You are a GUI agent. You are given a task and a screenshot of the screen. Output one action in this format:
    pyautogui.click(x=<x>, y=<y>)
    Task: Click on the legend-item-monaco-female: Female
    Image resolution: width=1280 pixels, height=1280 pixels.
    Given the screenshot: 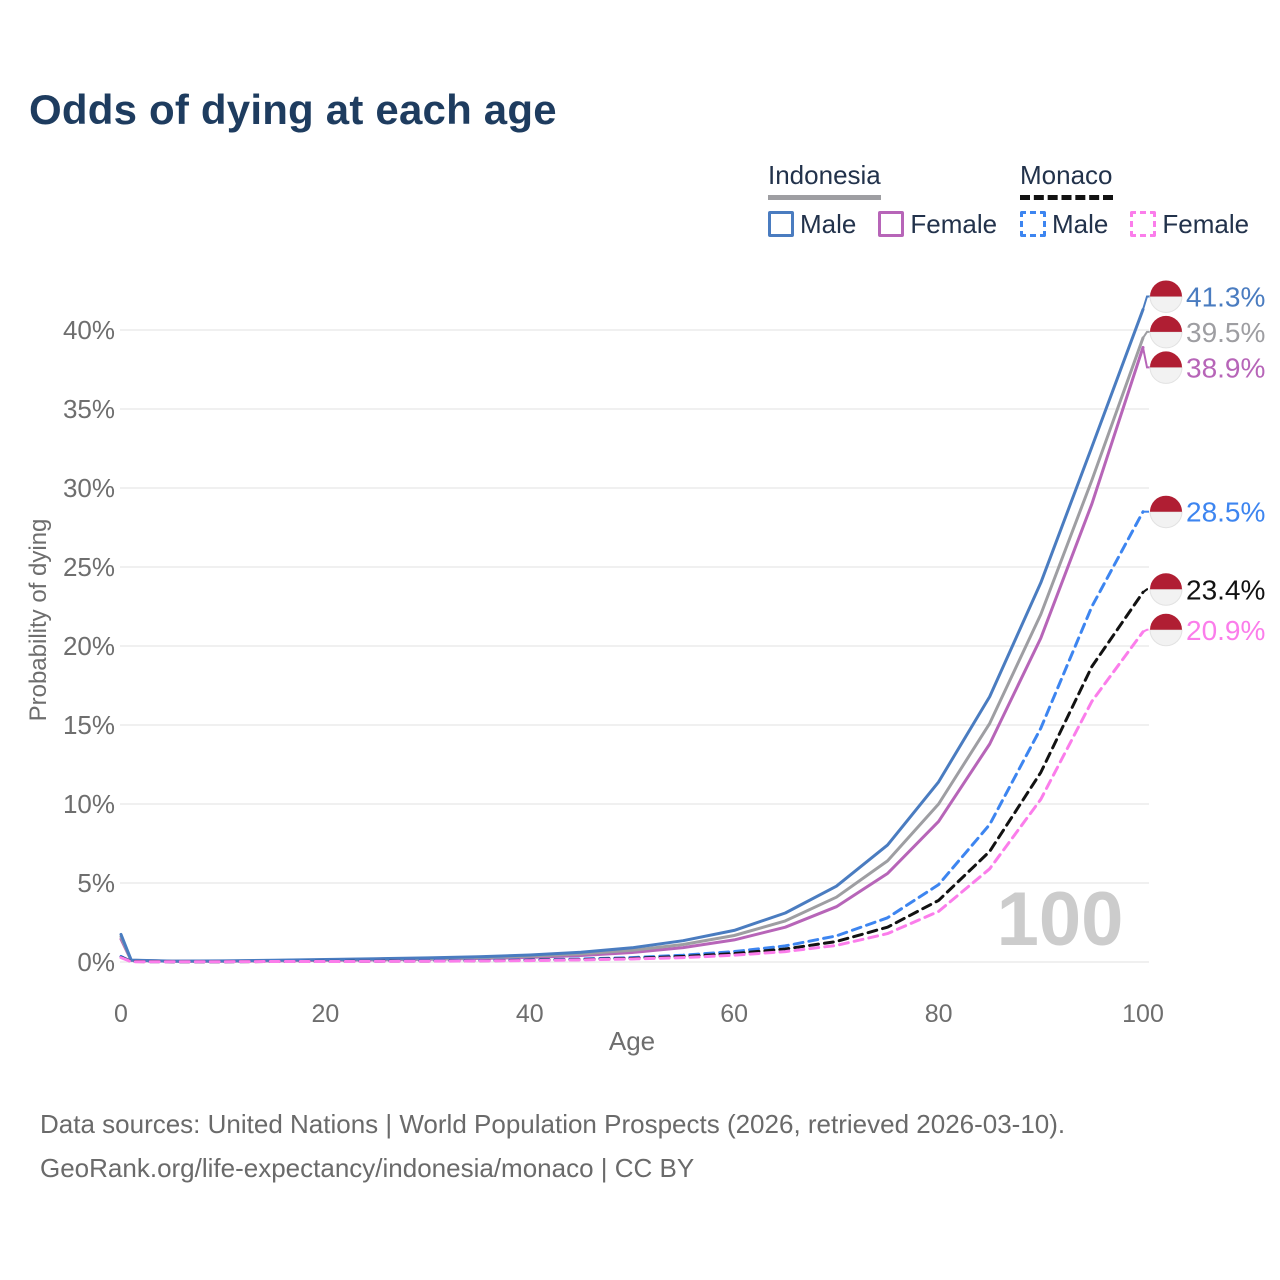 What is the action you would take?
    pyautogui.click(x=1189, y=224)
    